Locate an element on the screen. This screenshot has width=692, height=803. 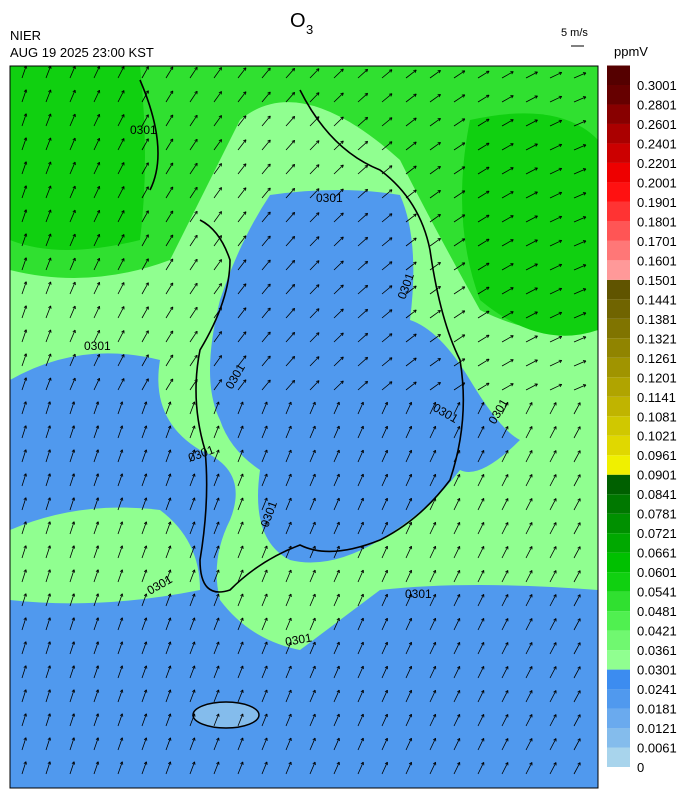
colorbar-label: 0.0901 is located at coordinates (657, 475).